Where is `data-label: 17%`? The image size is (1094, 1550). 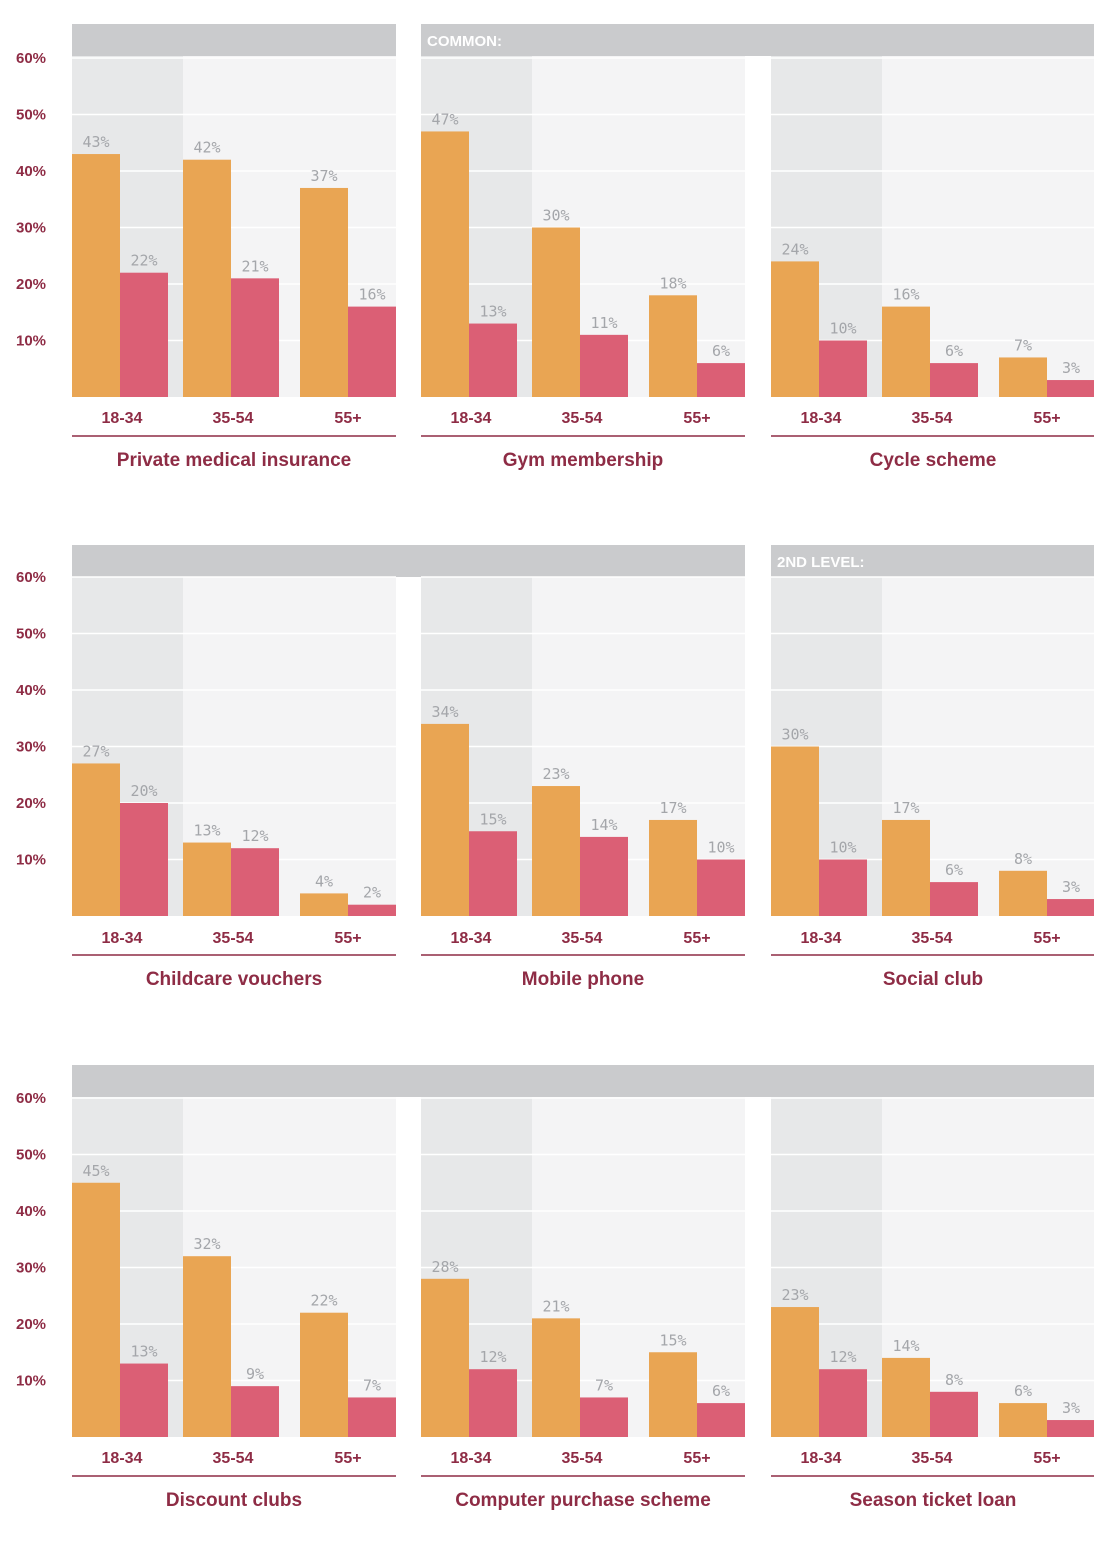
data-label: 17% is located at coordinates (905, 808).